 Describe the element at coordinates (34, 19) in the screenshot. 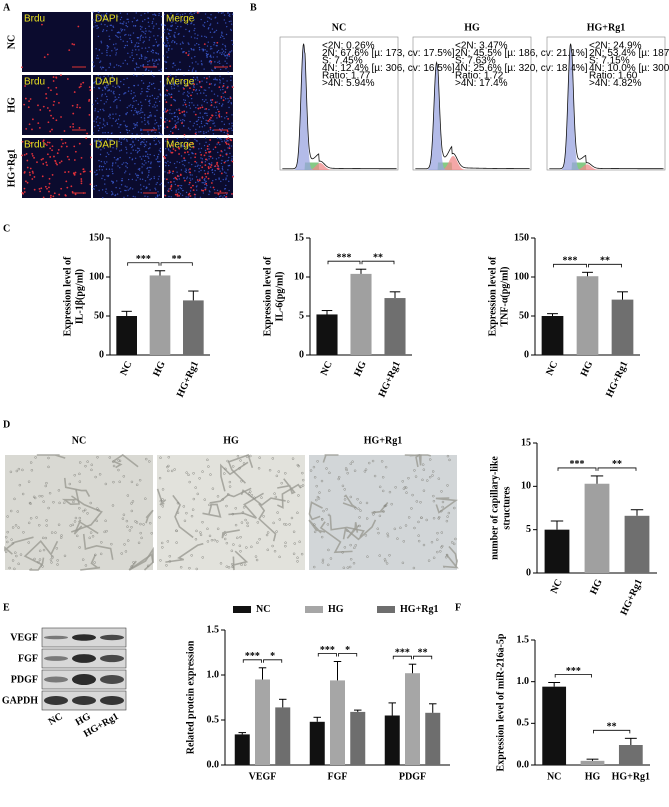

I see `channel-label: Brdu` at that location.